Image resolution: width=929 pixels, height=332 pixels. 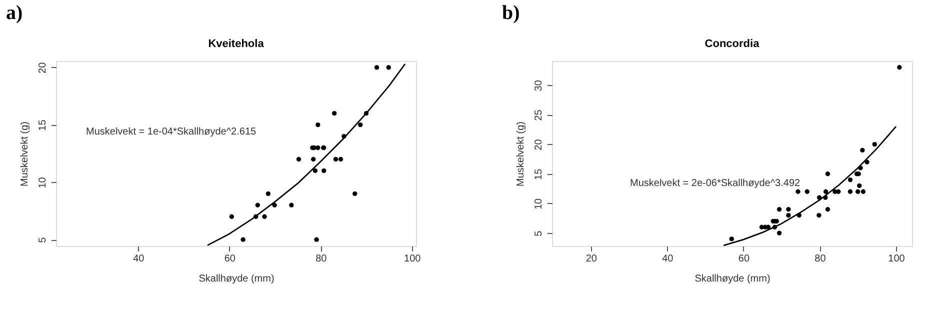 What do you see at coordinates (14, 13) in the screenshot?
I see `text: a)` at bounding box center [14, 13].